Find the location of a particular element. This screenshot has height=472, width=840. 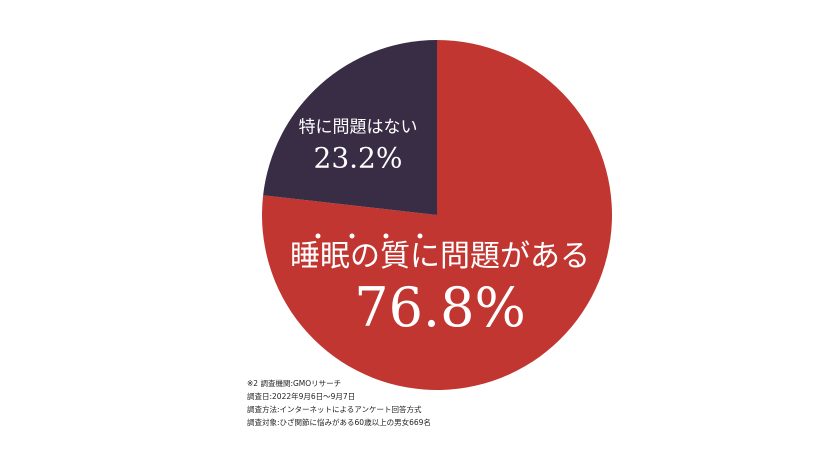

footnote: 調査日:2022年9月6日〜9月7日 is located at coordinates (301, 396).